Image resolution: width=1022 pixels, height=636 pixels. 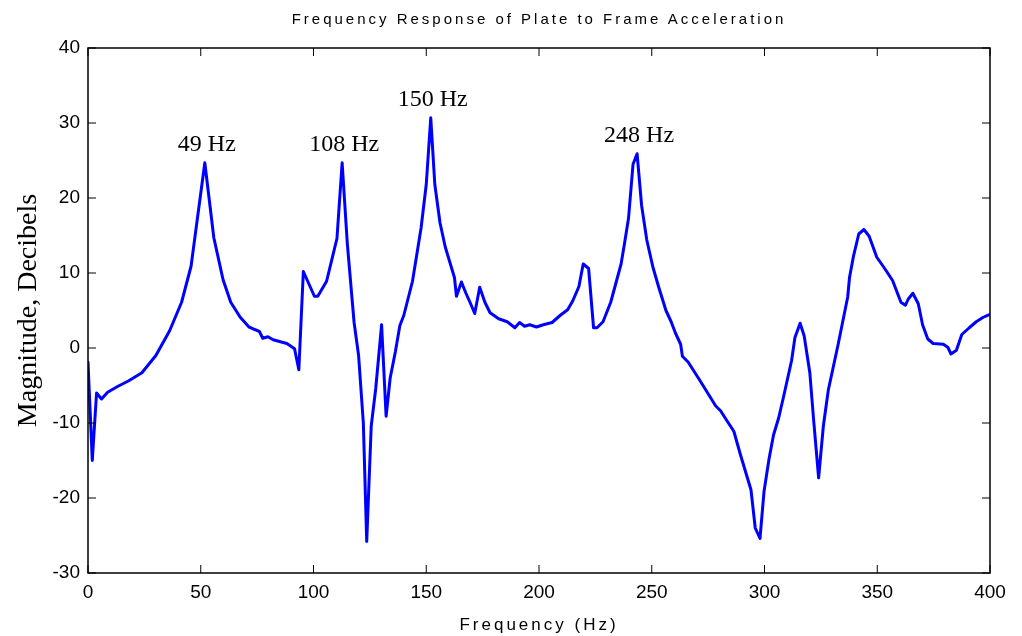 What do you see at coordinates (74, 347) in the screenshot?
I see `y-tick-label: 0` at bounding box center [74, 347].